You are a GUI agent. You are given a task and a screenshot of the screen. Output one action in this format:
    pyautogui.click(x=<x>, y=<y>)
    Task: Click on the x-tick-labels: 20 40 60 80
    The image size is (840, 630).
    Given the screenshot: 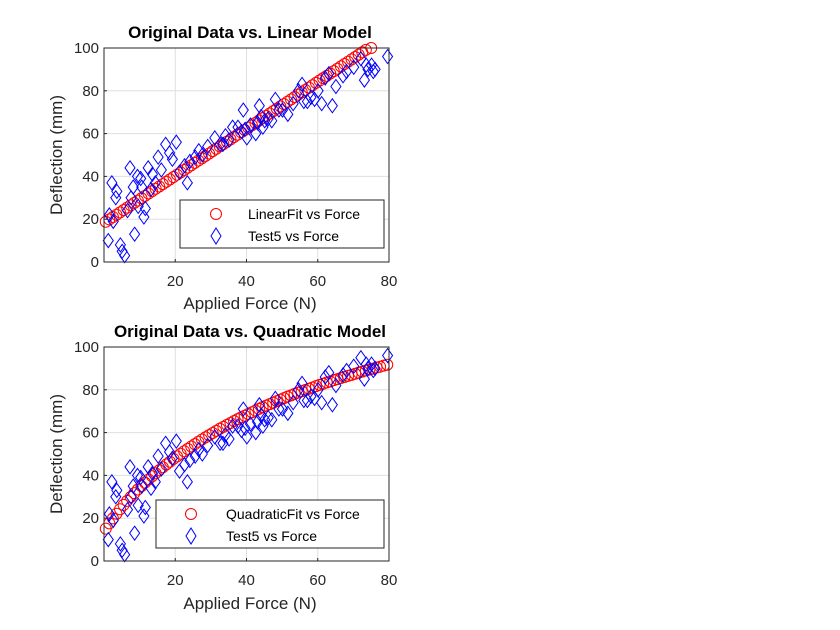 What is the action you would take?
    pyautogui.click(x=282, y=580)
    